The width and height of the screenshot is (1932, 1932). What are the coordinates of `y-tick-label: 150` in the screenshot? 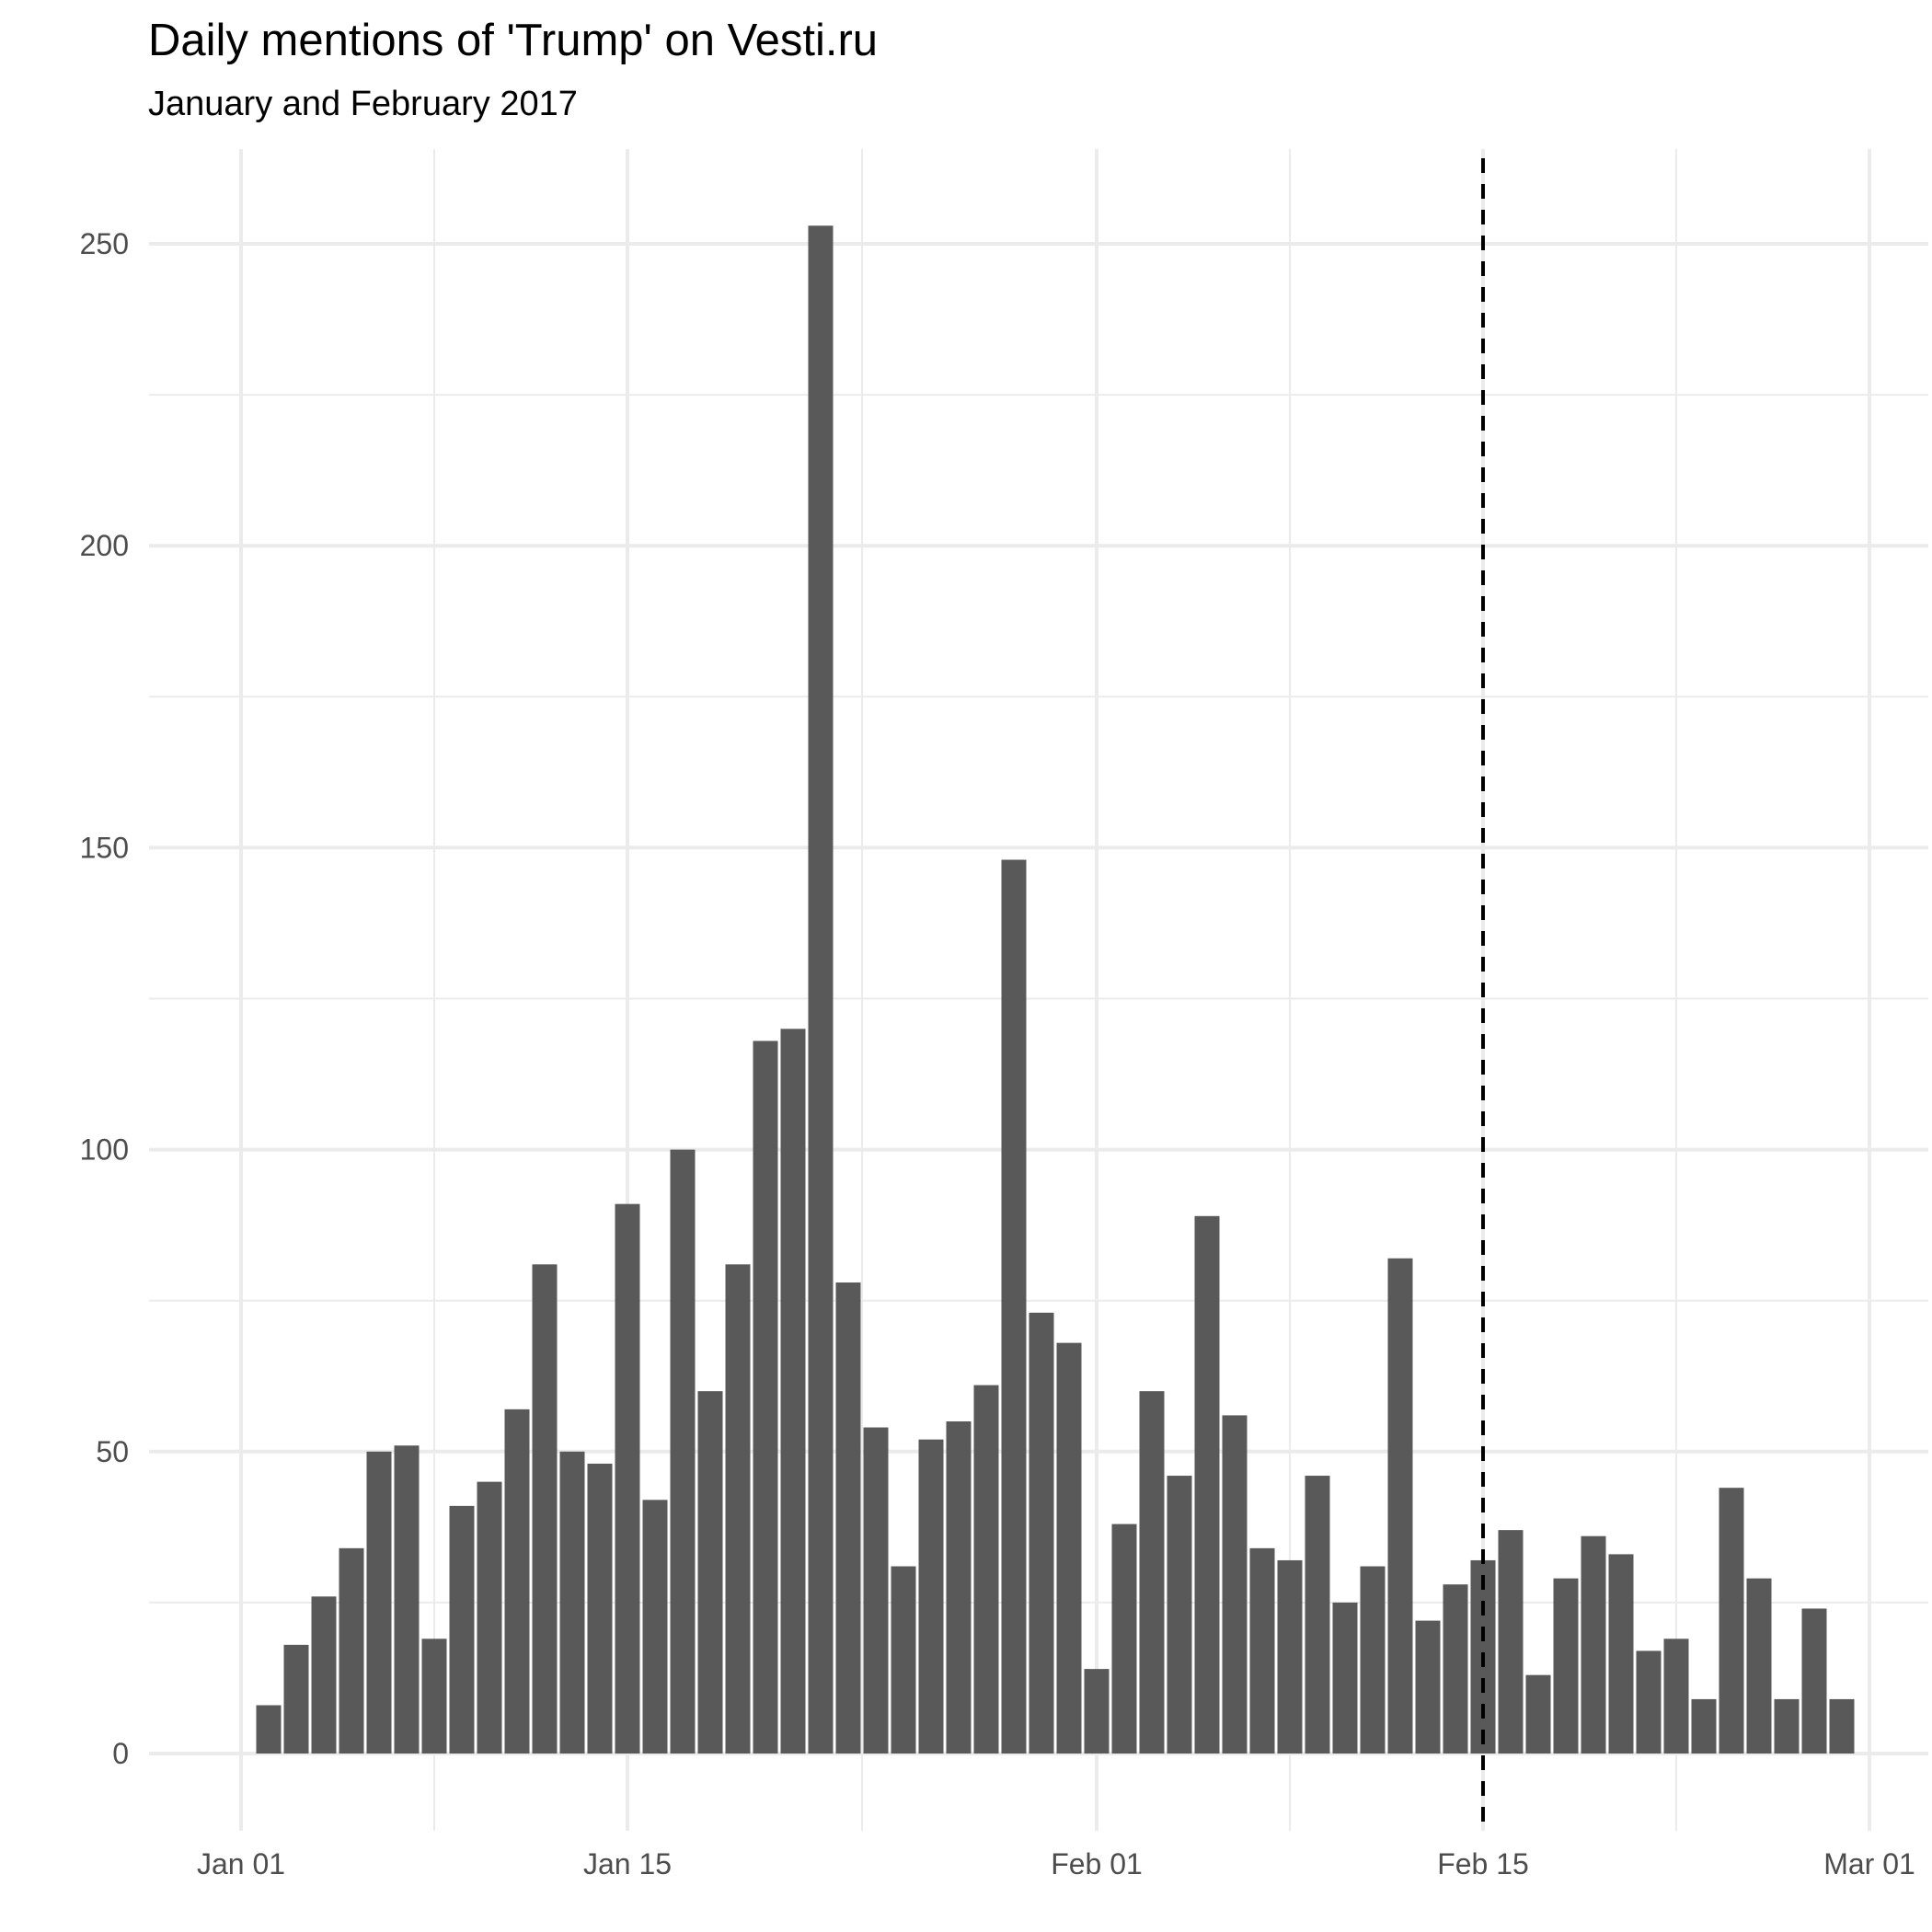 It's located at (104, 847).